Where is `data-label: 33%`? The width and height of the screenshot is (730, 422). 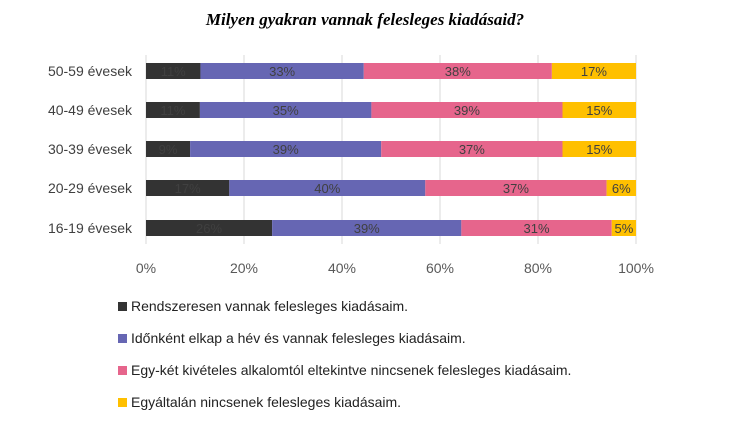
data-label: 33% is located at coordinates (282, 71).